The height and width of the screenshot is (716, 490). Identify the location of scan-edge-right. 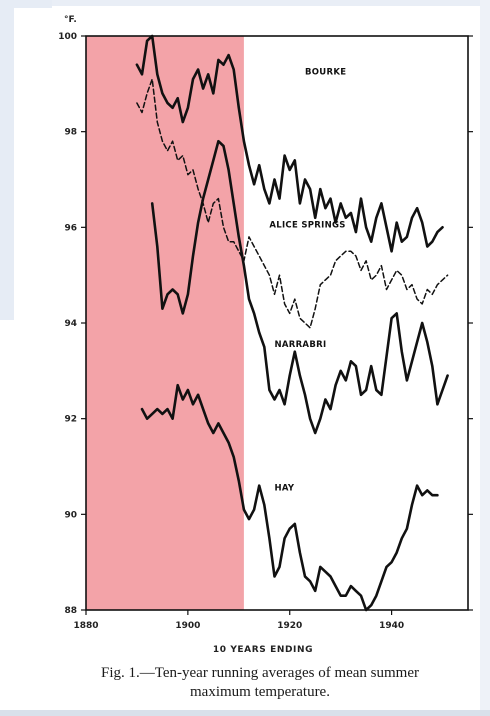
(485, 358).